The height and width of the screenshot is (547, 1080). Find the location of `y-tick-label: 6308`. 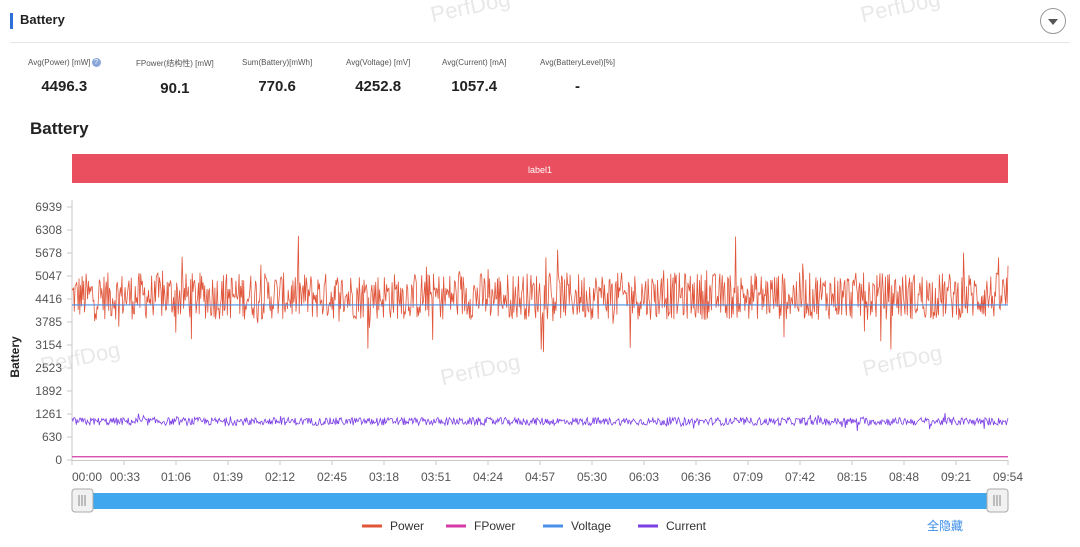

y-tick-label: 6308 is located at coordinates (48, 230).